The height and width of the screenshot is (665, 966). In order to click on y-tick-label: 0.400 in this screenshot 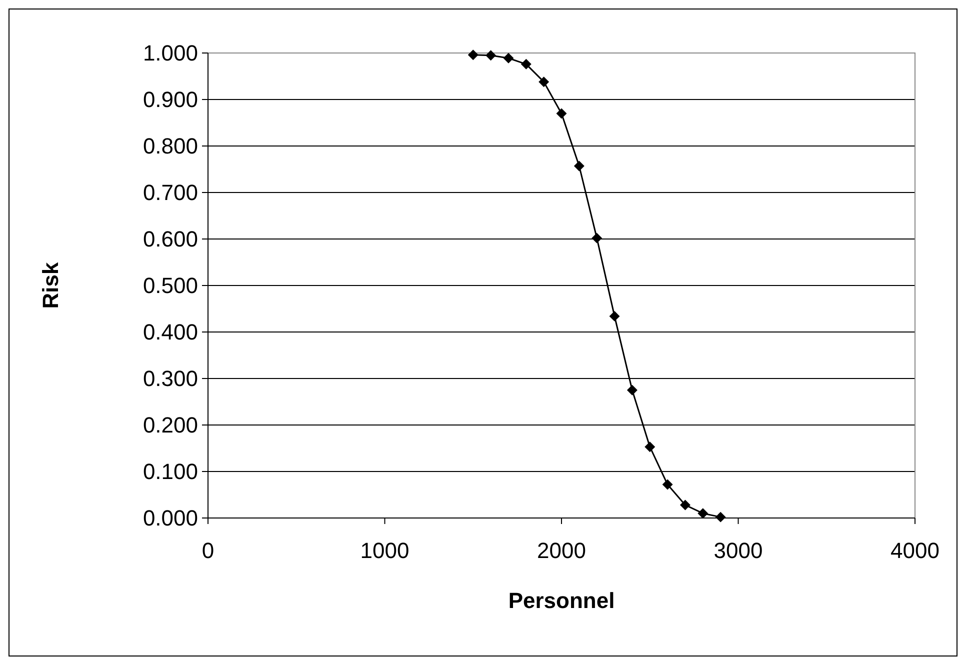, I will do `click(170, 332)`.